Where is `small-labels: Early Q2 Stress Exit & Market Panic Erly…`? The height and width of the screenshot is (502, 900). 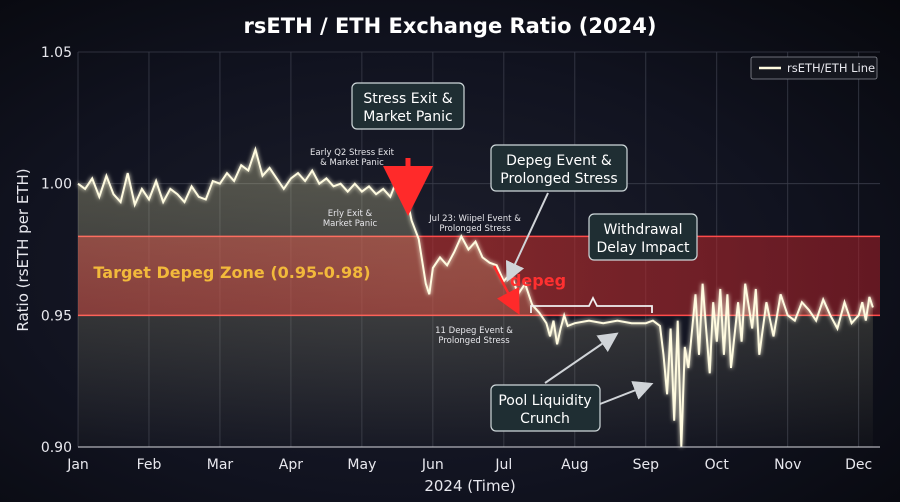
small-labels: Early Q2 Stress Exit & Market Panic Erly… is located at coordinates (415, 247).